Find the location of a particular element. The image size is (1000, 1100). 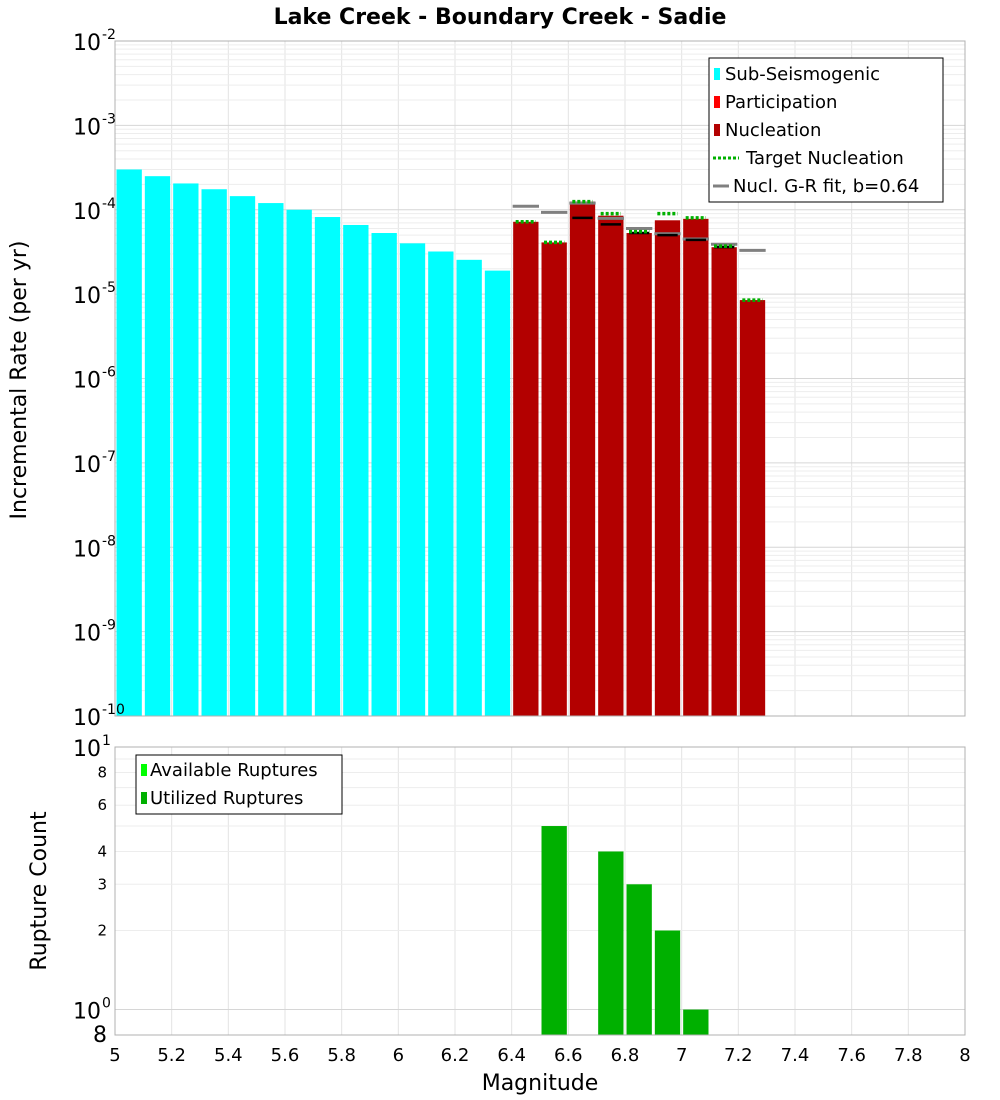

legend-label: Nucl. G-R fit, b=0.64 is located at coordinates (826, 186).